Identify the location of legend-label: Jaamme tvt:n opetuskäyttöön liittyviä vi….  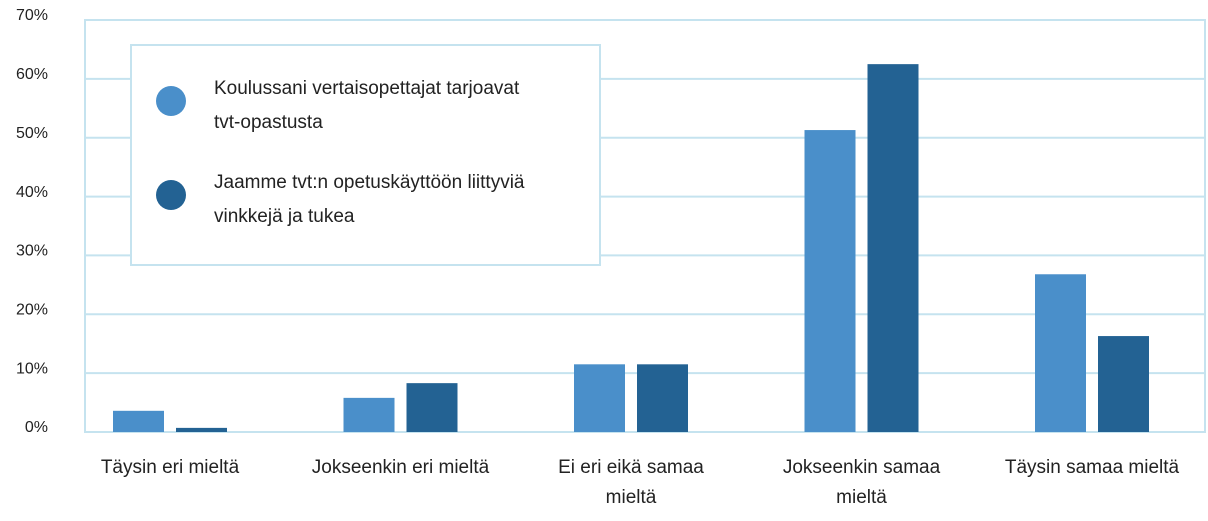
(369, 199).